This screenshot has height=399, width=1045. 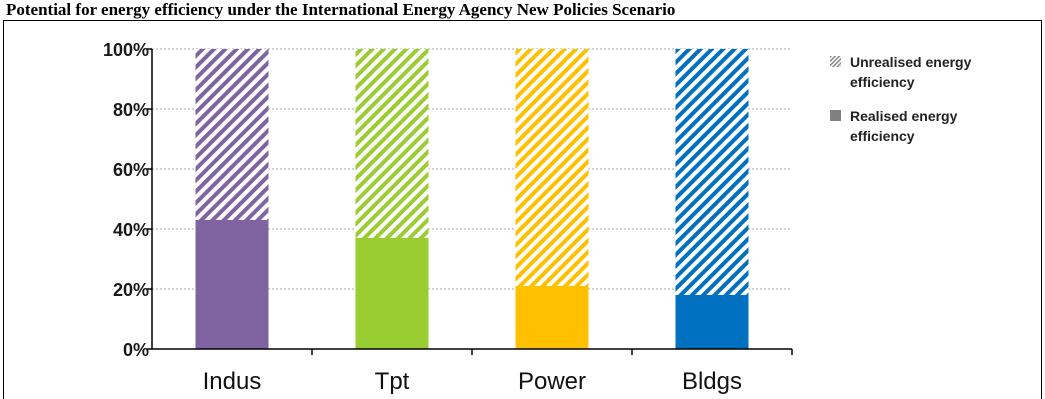 What do you see at coordinates (835, 115) in the screenshot?
I see `legend-swatch-solid` at bounding box center [835, 115].